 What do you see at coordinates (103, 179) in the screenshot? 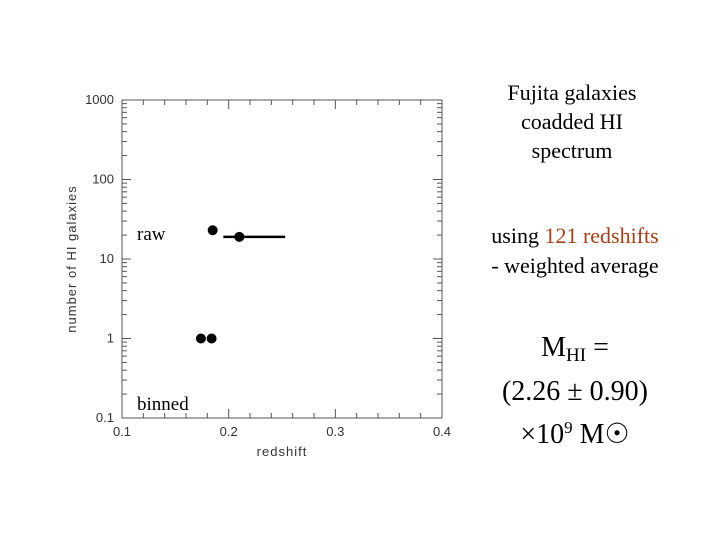
I see `y-tick-label: 100` at bounding box center [103, 179].